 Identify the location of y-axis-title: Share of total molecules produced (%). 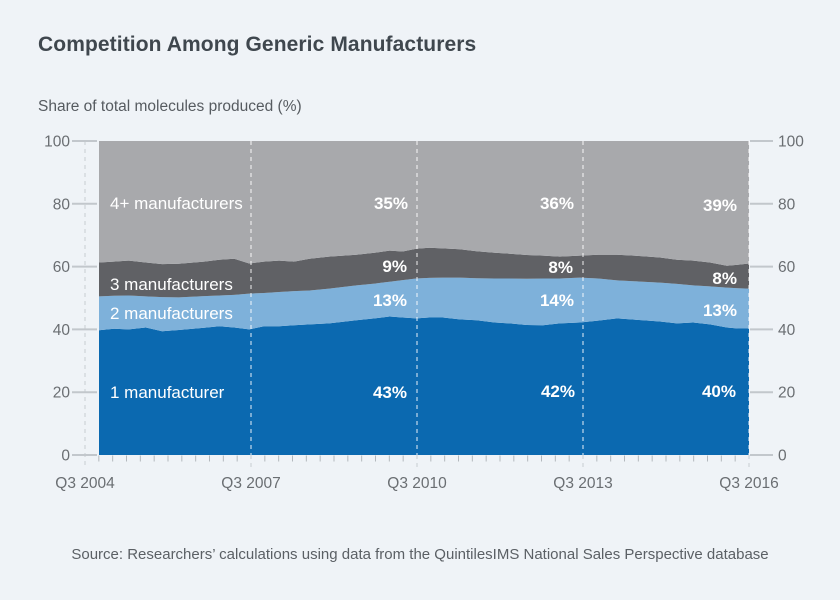
(170, 106).